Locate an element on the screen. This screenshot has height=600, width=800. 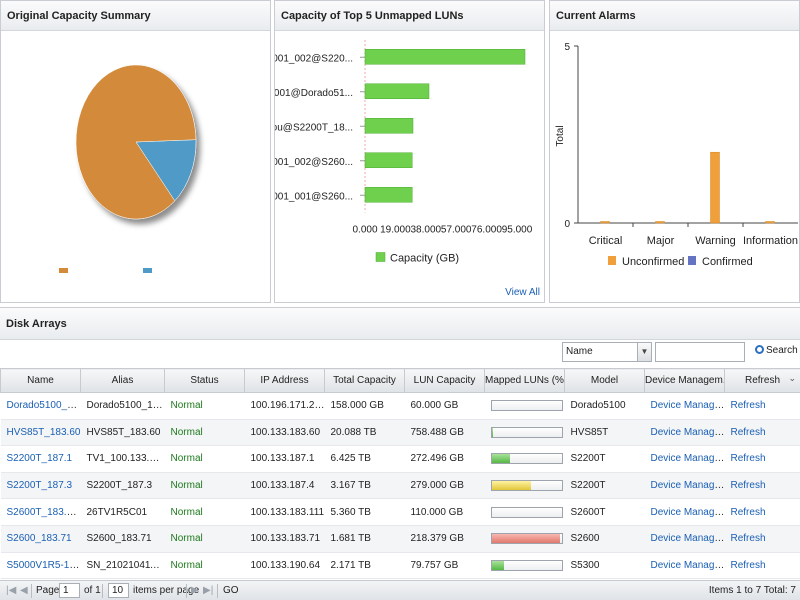
array-total-capacity: 1.681 TB is located at coordinates (350, 539).